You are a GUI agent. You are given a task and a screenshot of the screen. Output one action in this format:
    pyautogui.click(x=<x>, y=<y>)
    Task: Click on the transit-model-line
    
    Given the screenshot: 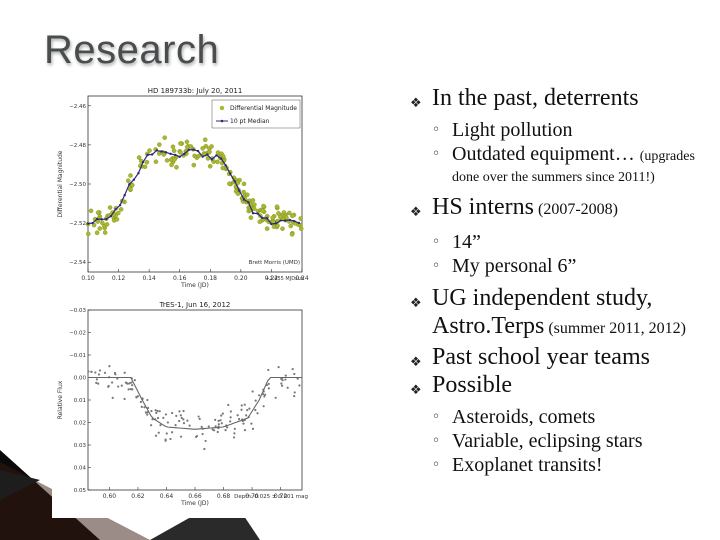 What is the action you would take?
    pyautogui.click(x=195, y=403)
    